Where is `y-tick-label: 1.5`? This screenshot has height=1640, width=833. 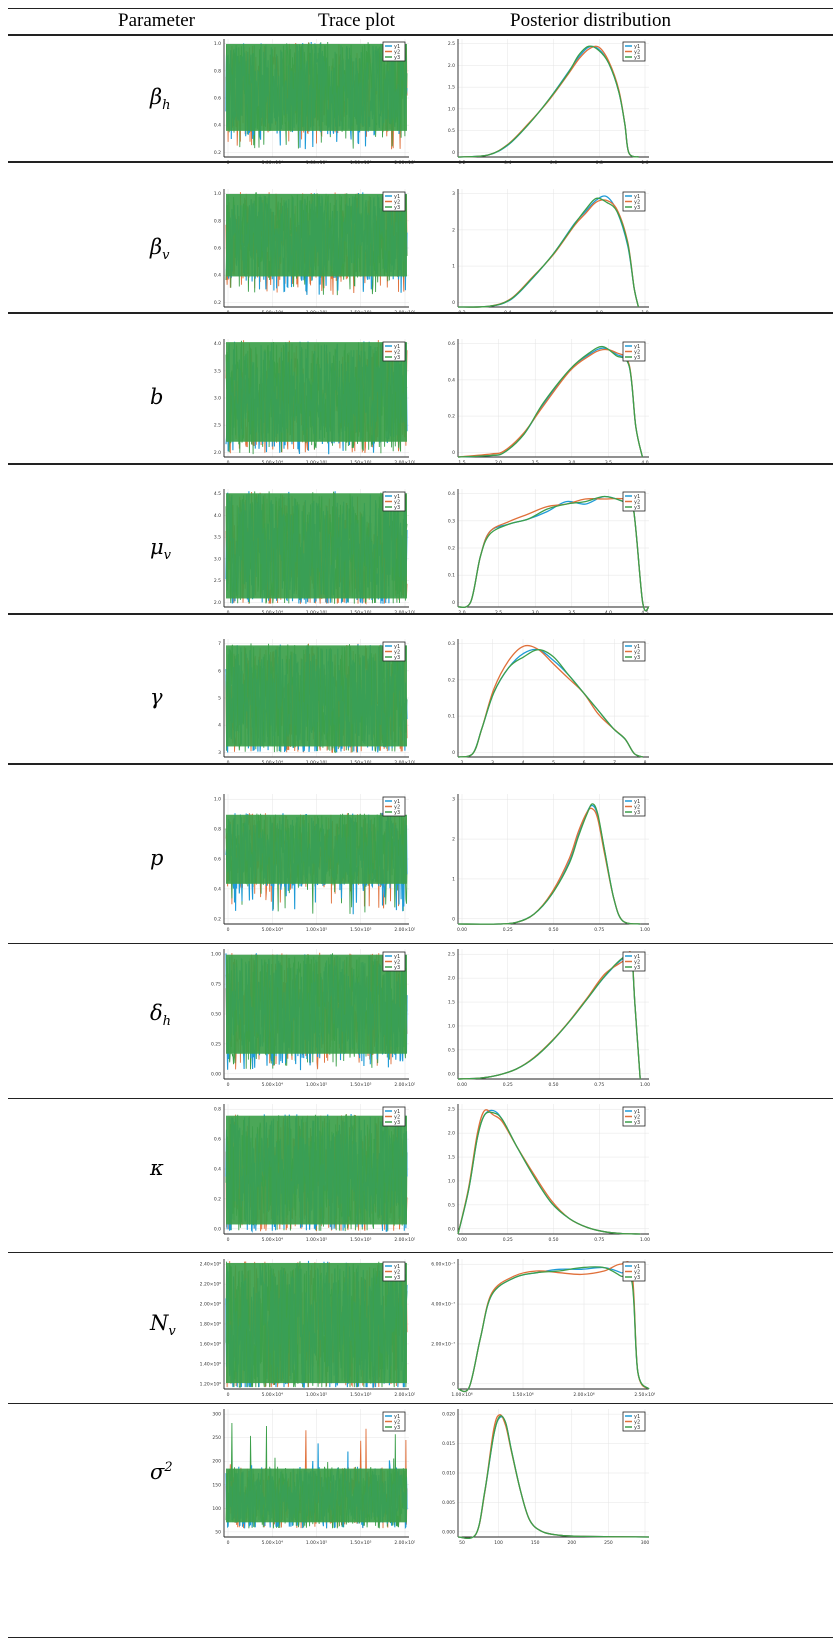
y-tick-label: 1.5 is located at coordinates (451, 1158).